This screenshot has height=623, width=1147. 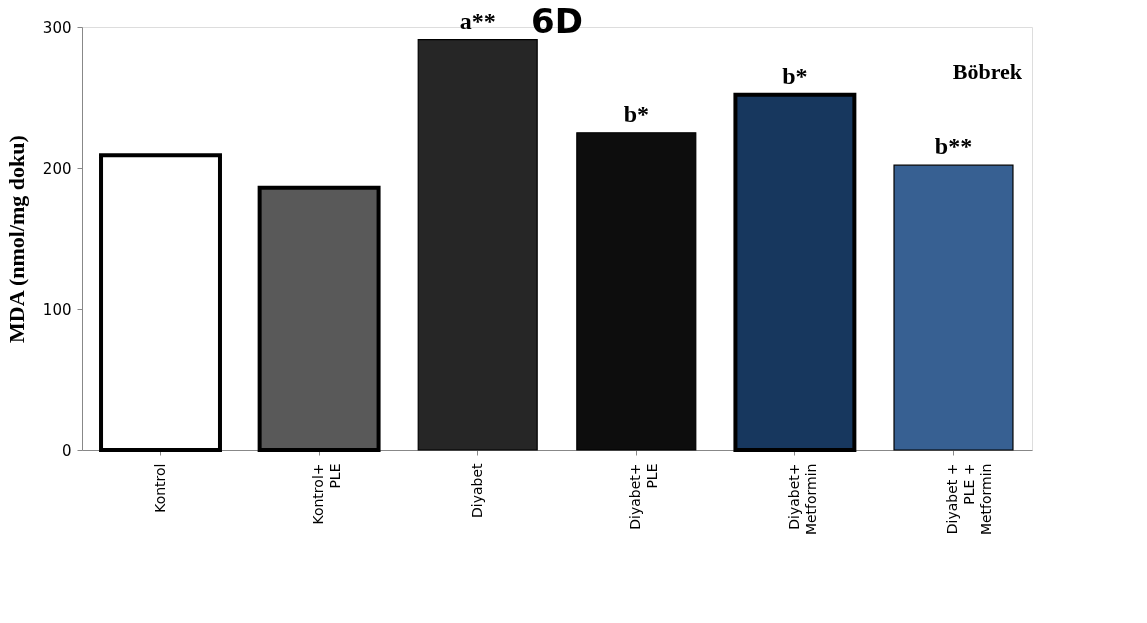 I want to click on x-tick-label: Kontrol, so click(x=159, y=488).